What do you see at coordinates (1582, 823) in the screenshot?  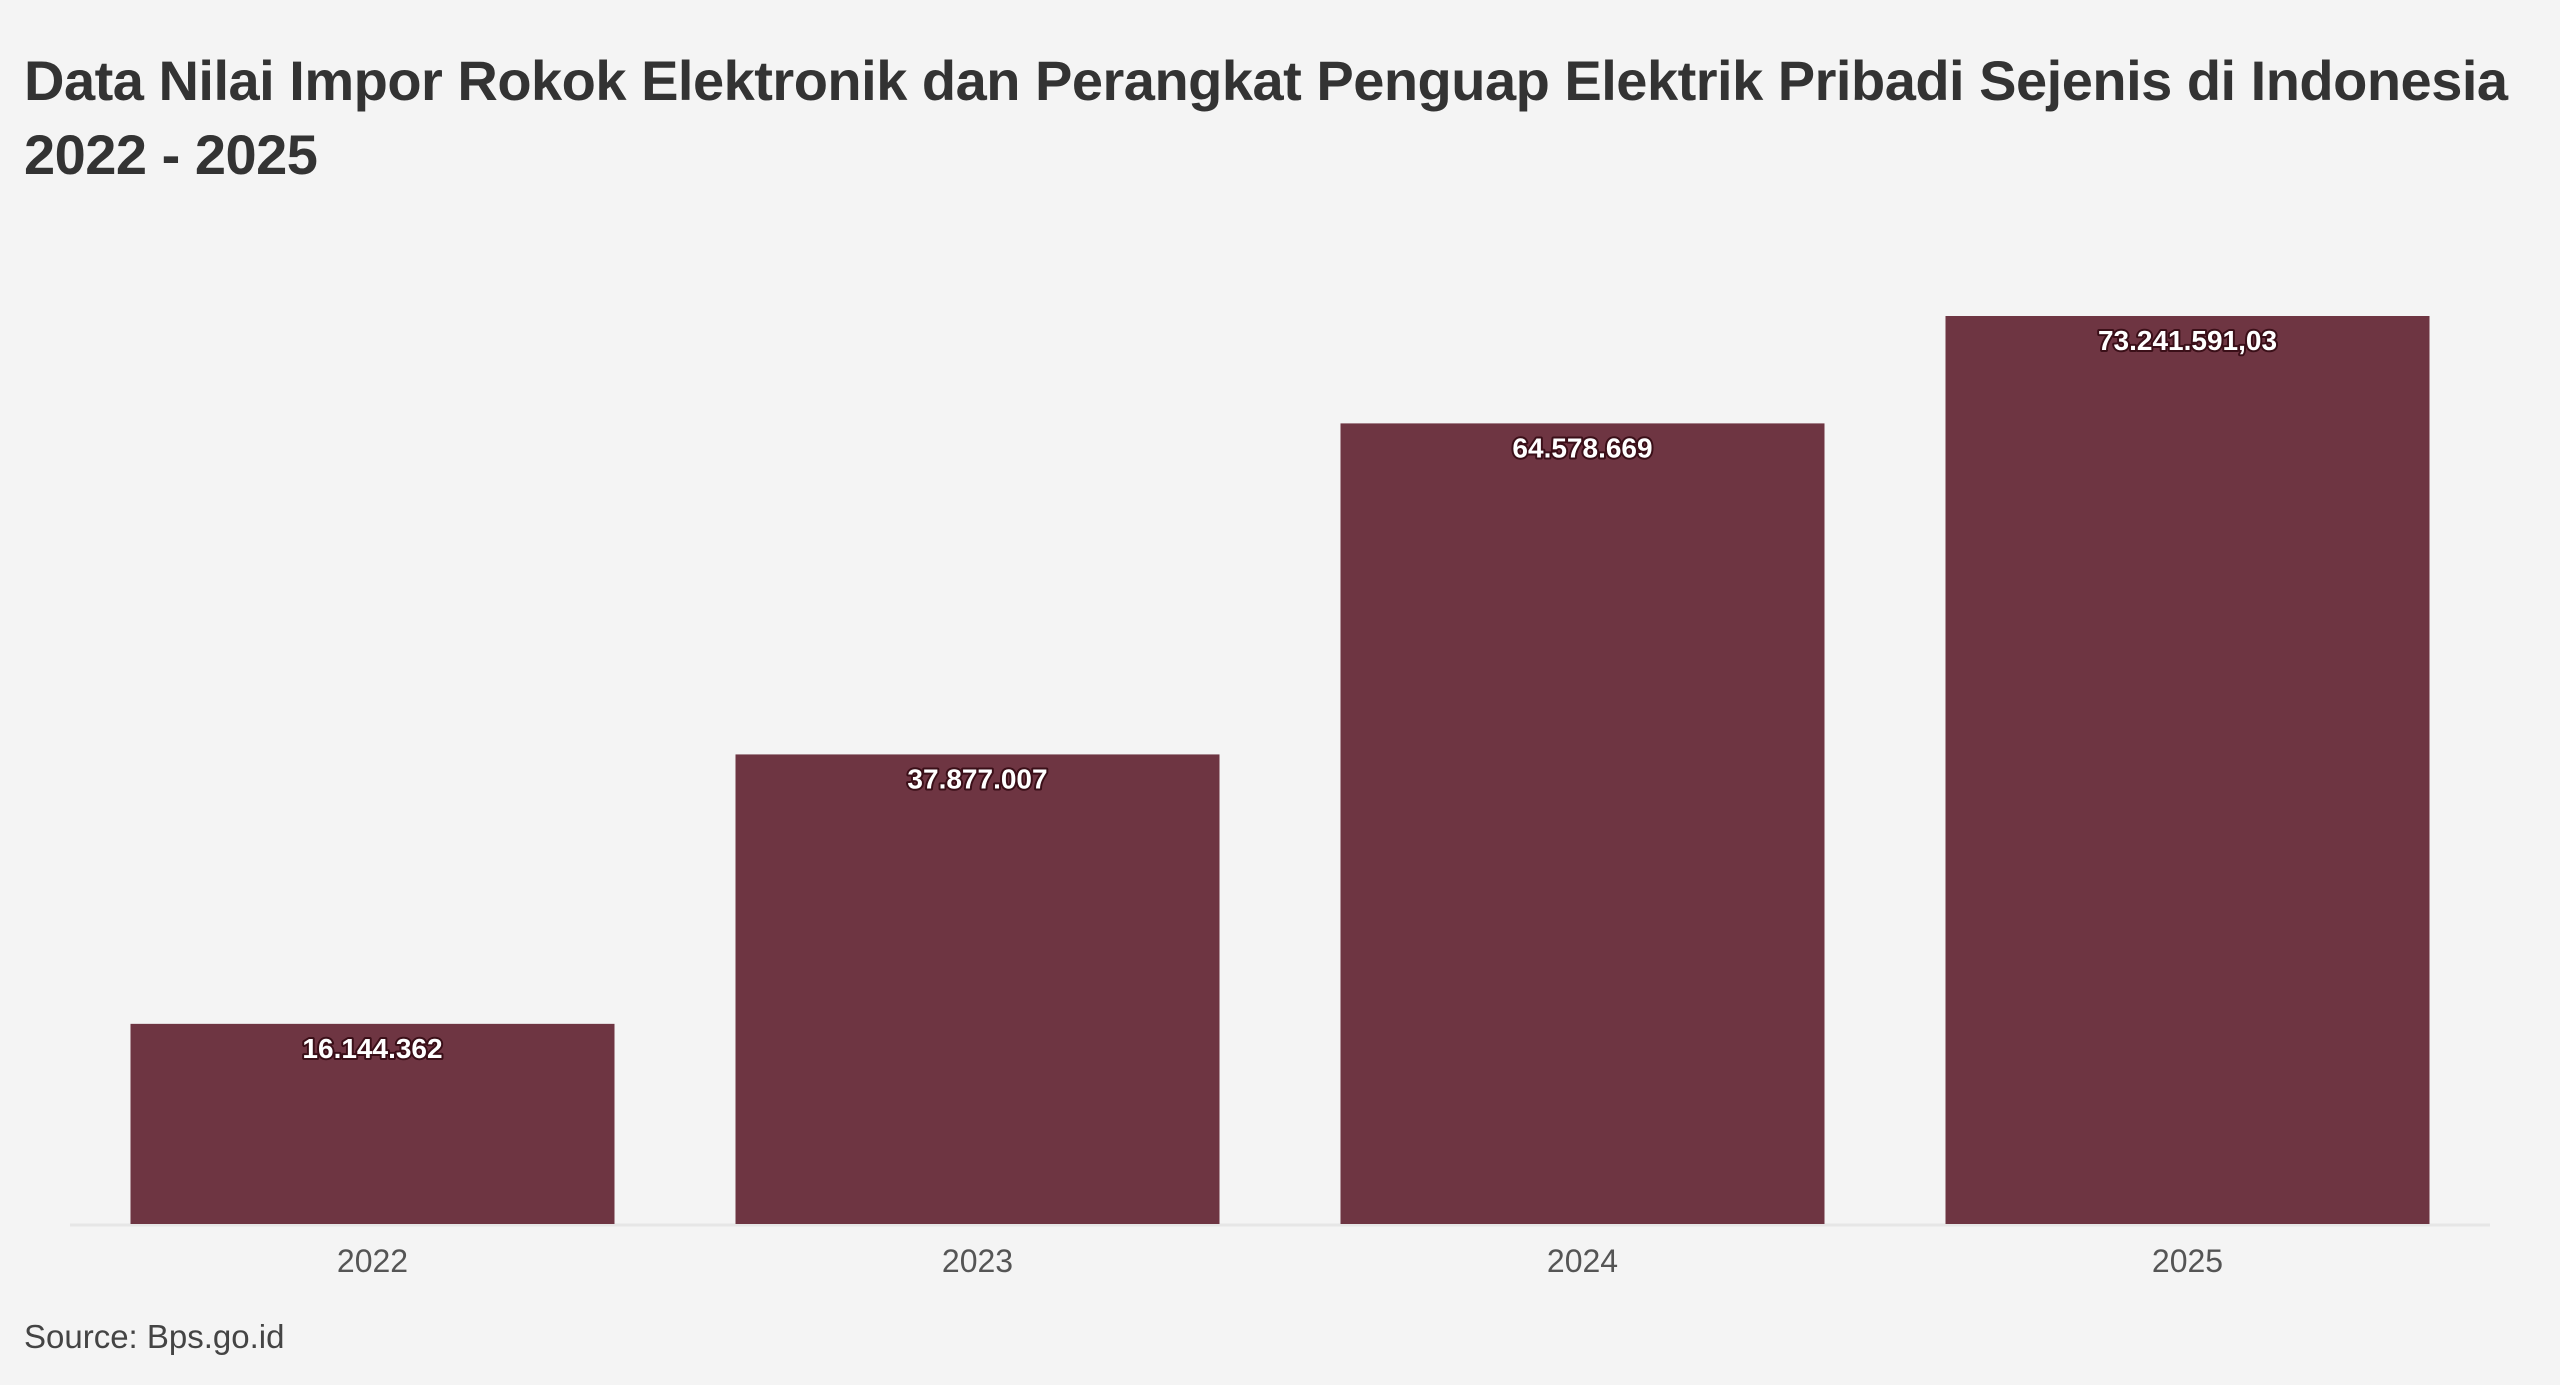 I see `bar-2024` at bounding box center [1582, 823].